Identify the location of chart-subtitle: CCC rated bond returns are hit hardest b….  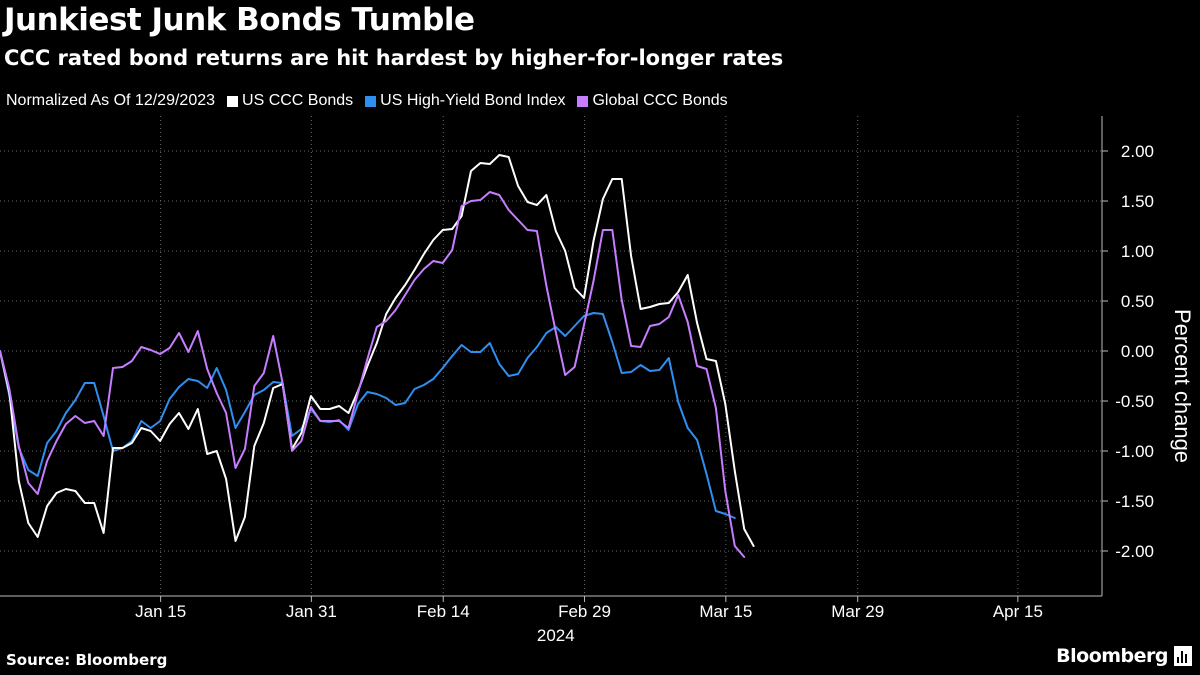
(394, 58).